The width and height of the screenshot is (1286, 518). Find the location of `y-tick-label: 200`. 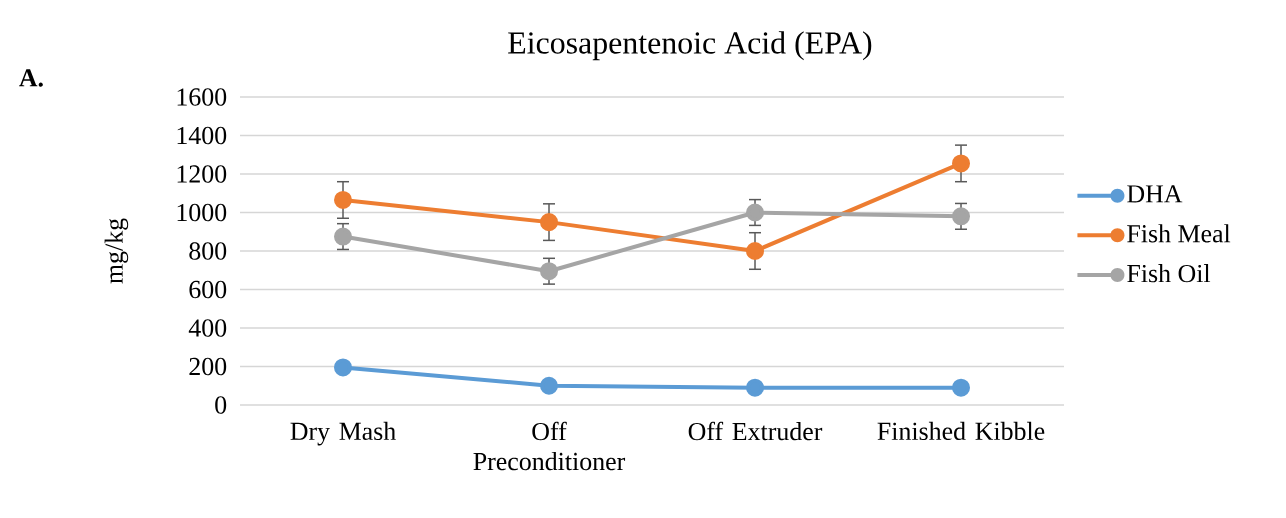

y-tick-label: 200 is located at coordinates (208, 366).